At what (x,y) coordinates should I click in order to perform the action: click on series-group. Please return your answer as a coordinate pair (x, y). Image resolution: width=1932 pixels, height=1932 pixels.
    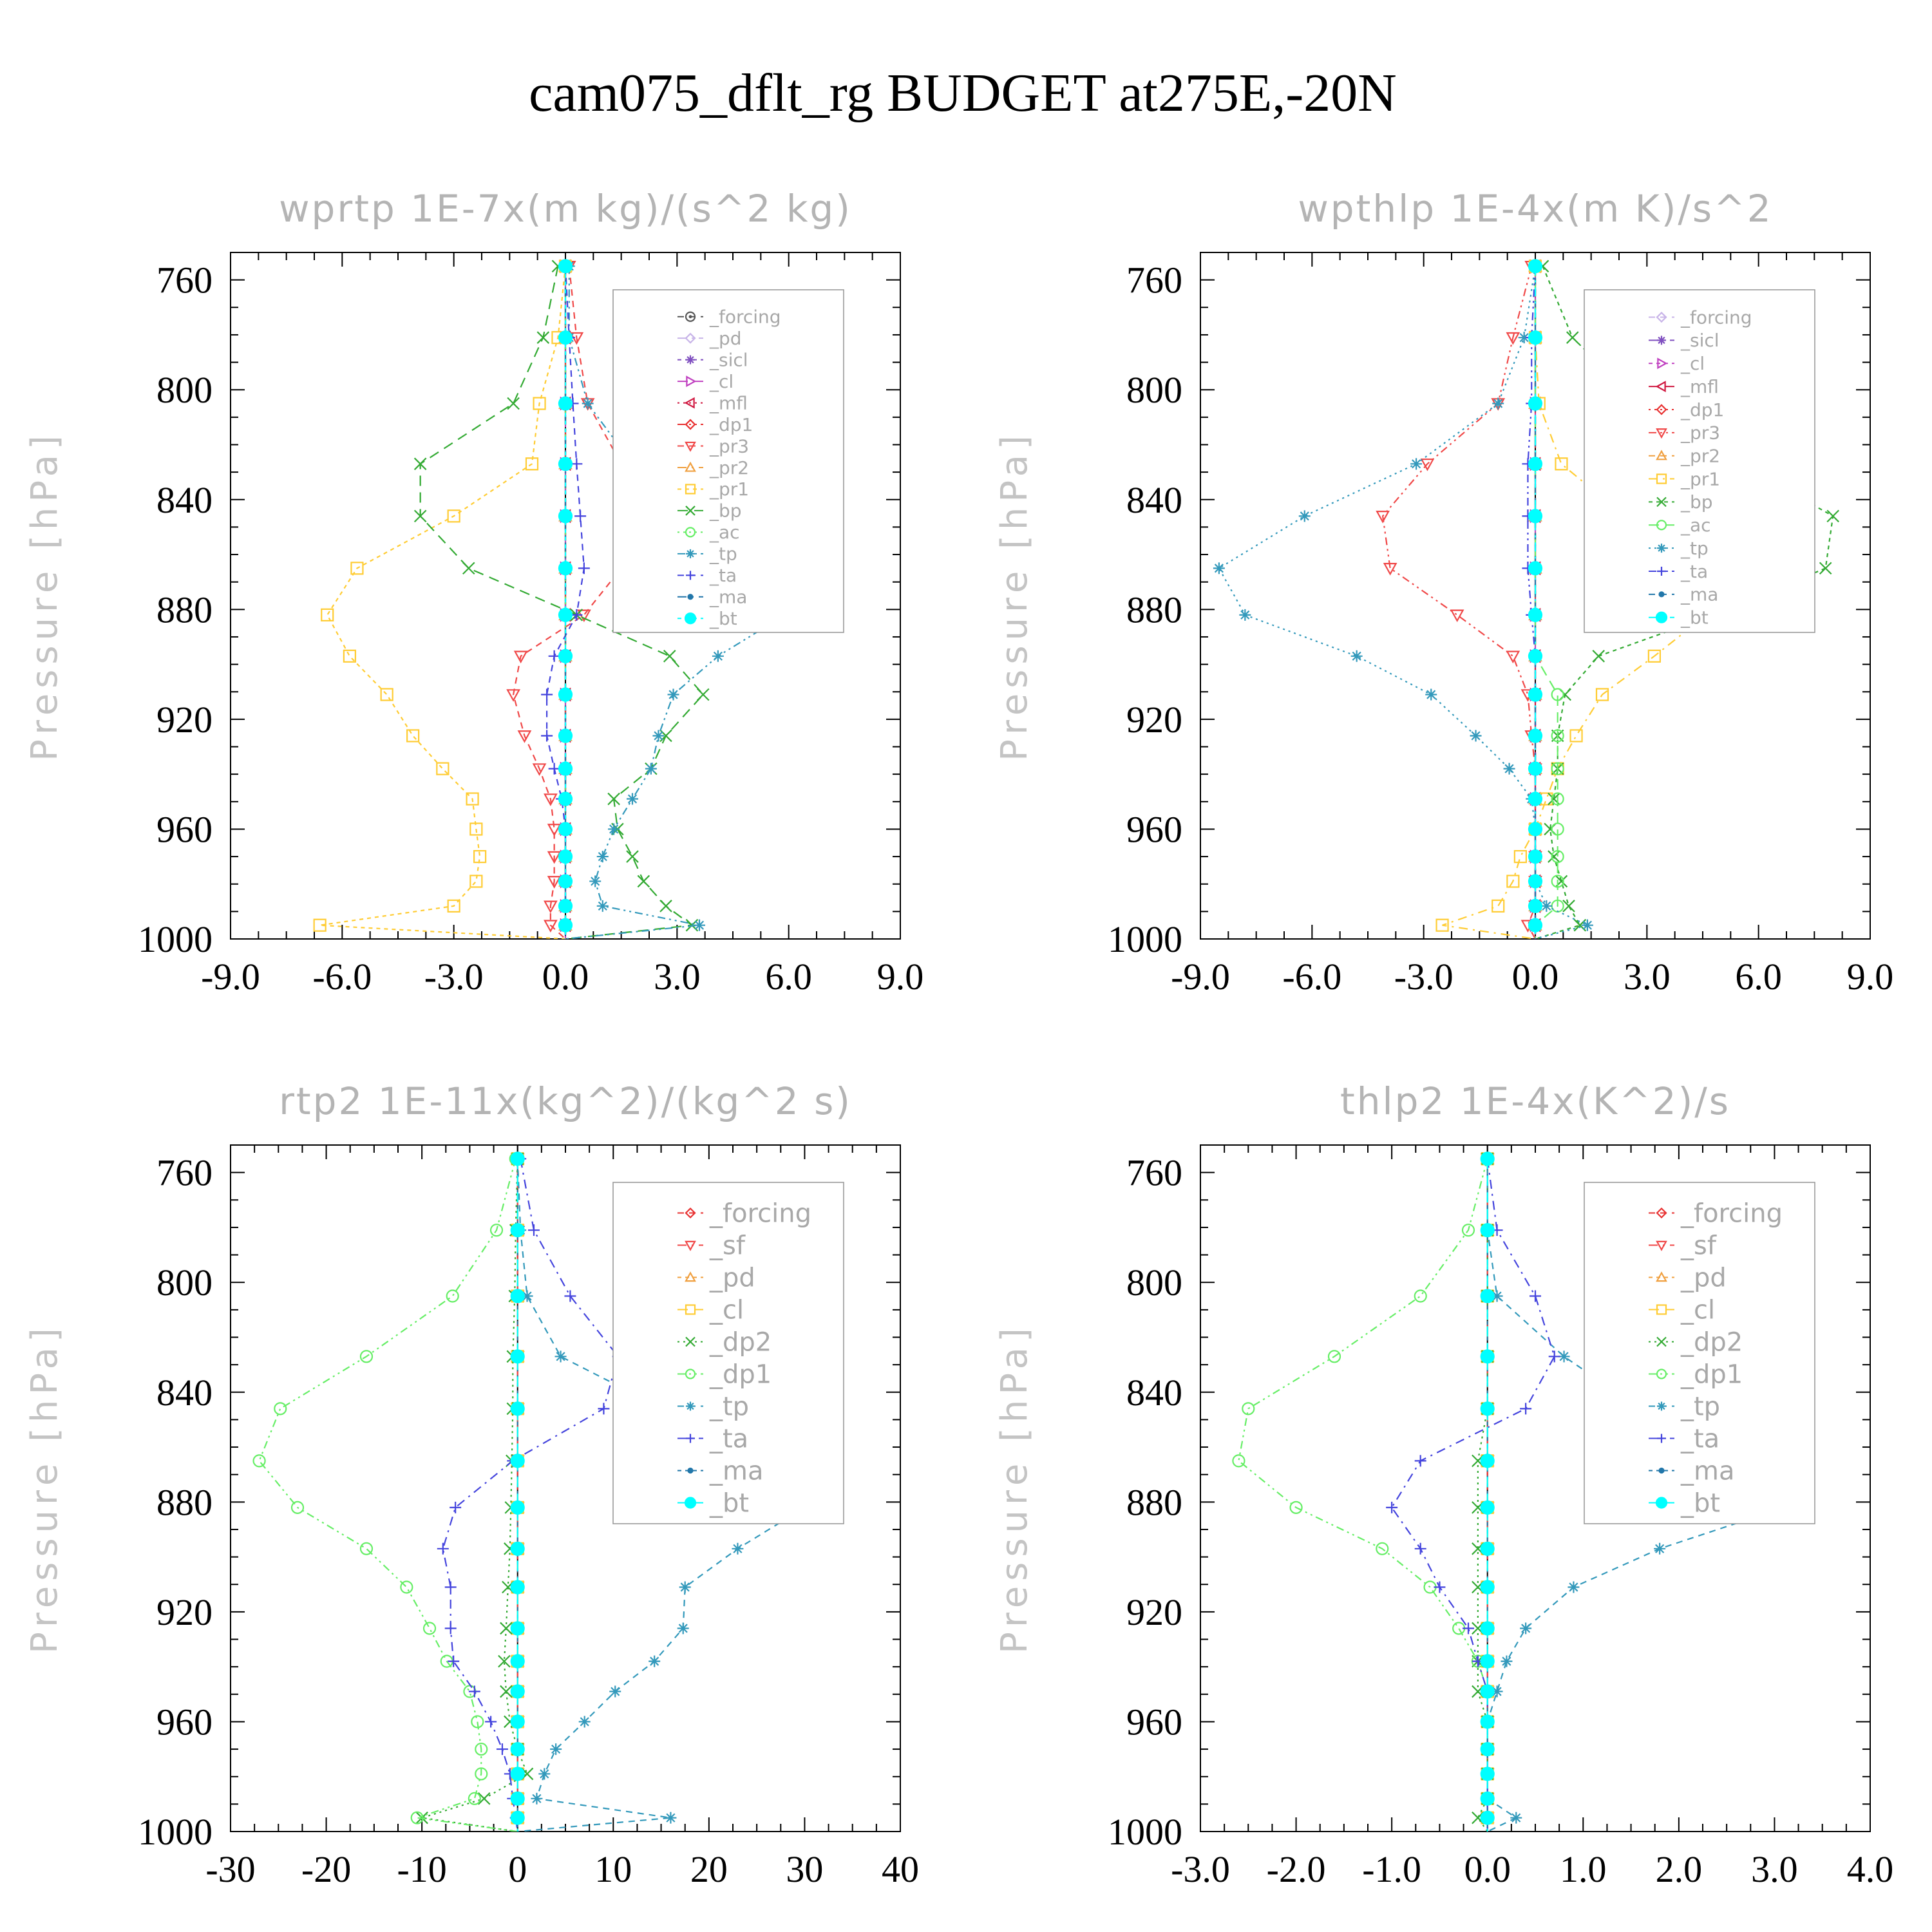
    Looking at the image, I should click on (556, 599).